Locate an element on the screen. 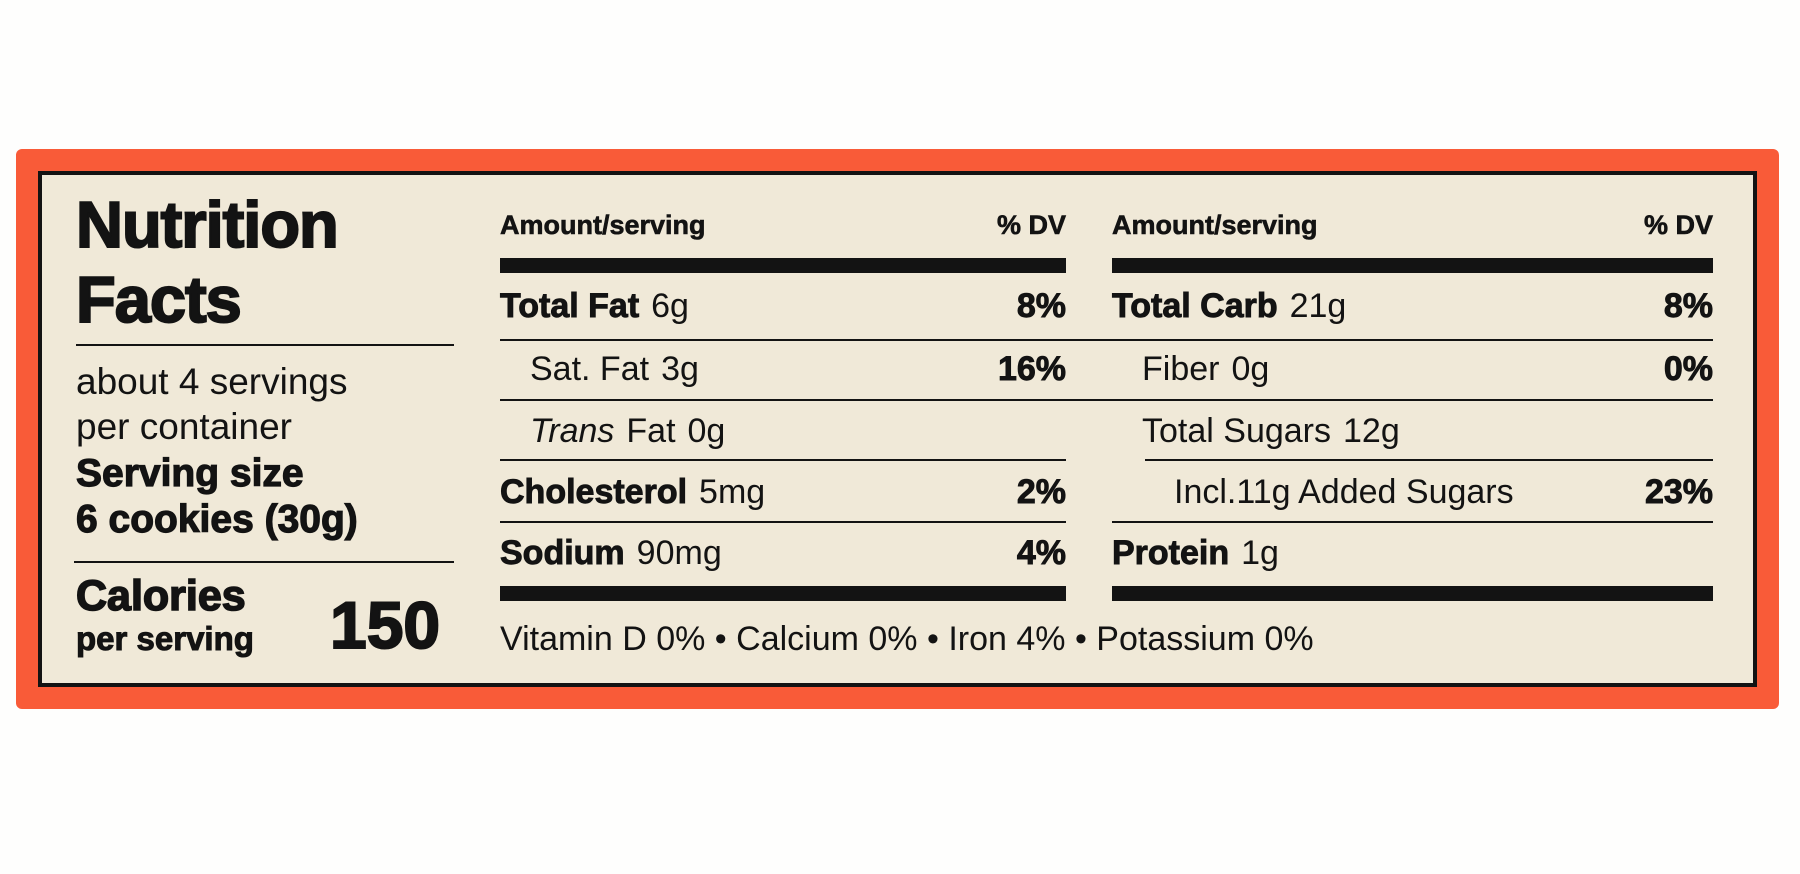  nutrient-cell: Incl.11g Added Sugars is located at coordinates (1313, 492).